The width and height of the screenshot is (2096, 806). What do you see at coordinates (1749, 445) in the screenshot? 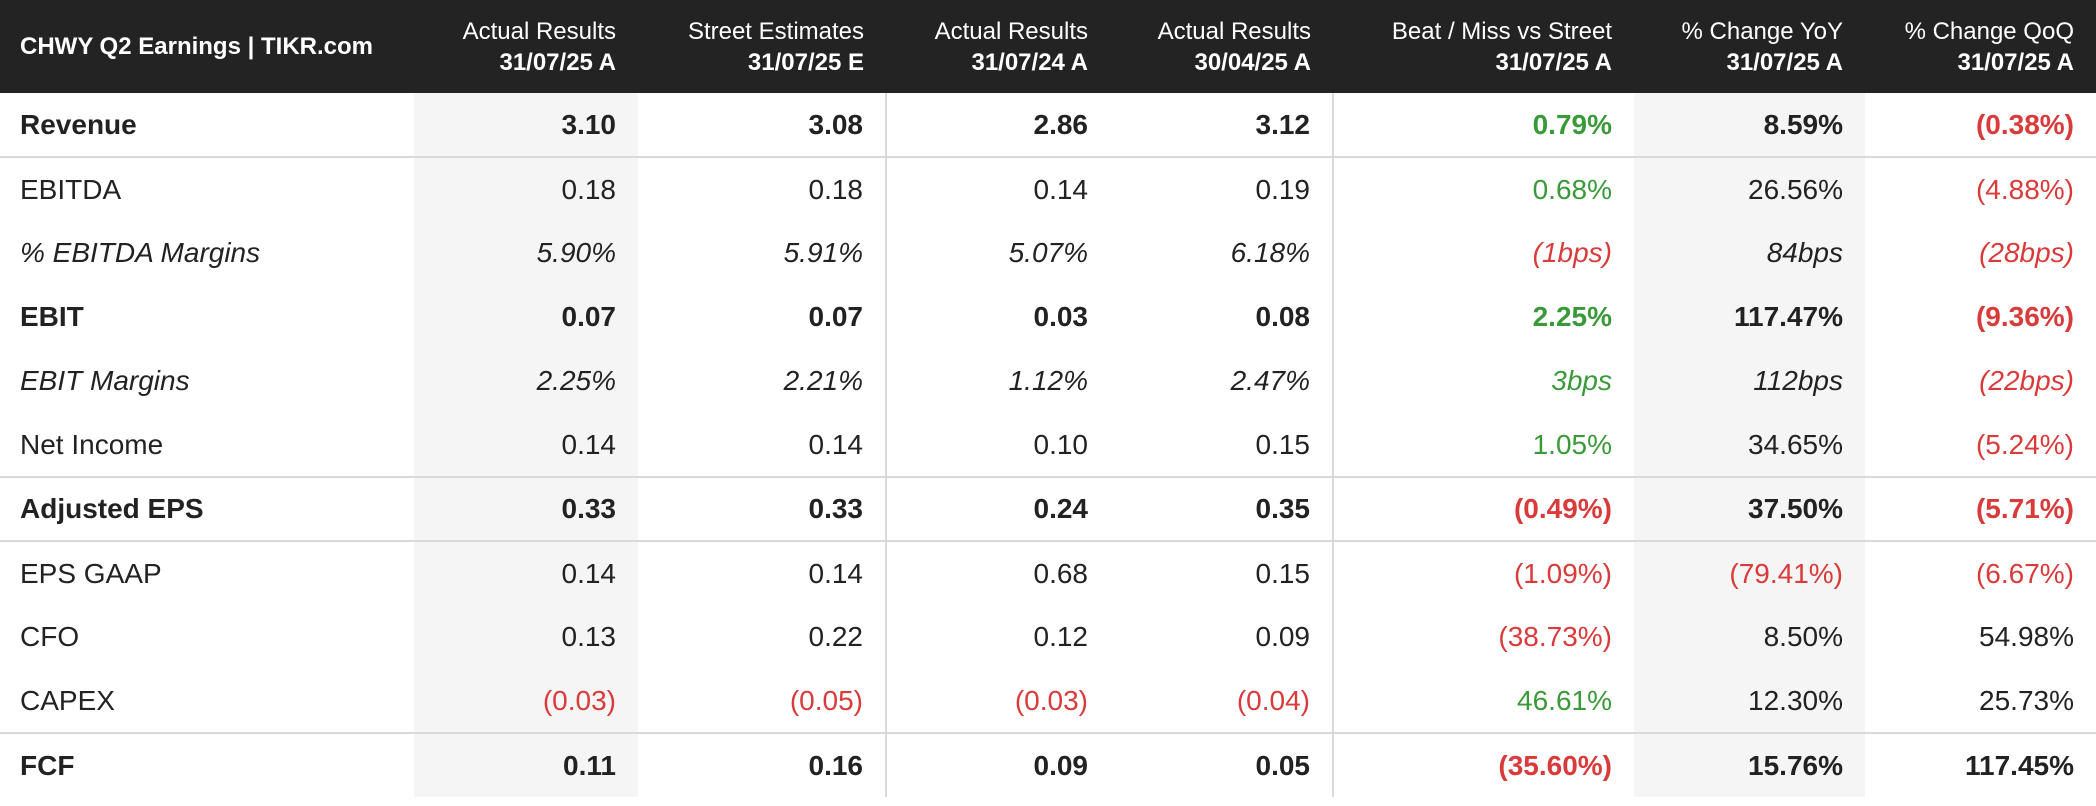
I see `value-cell: 34.65%` at bounding box center [1749, 445].